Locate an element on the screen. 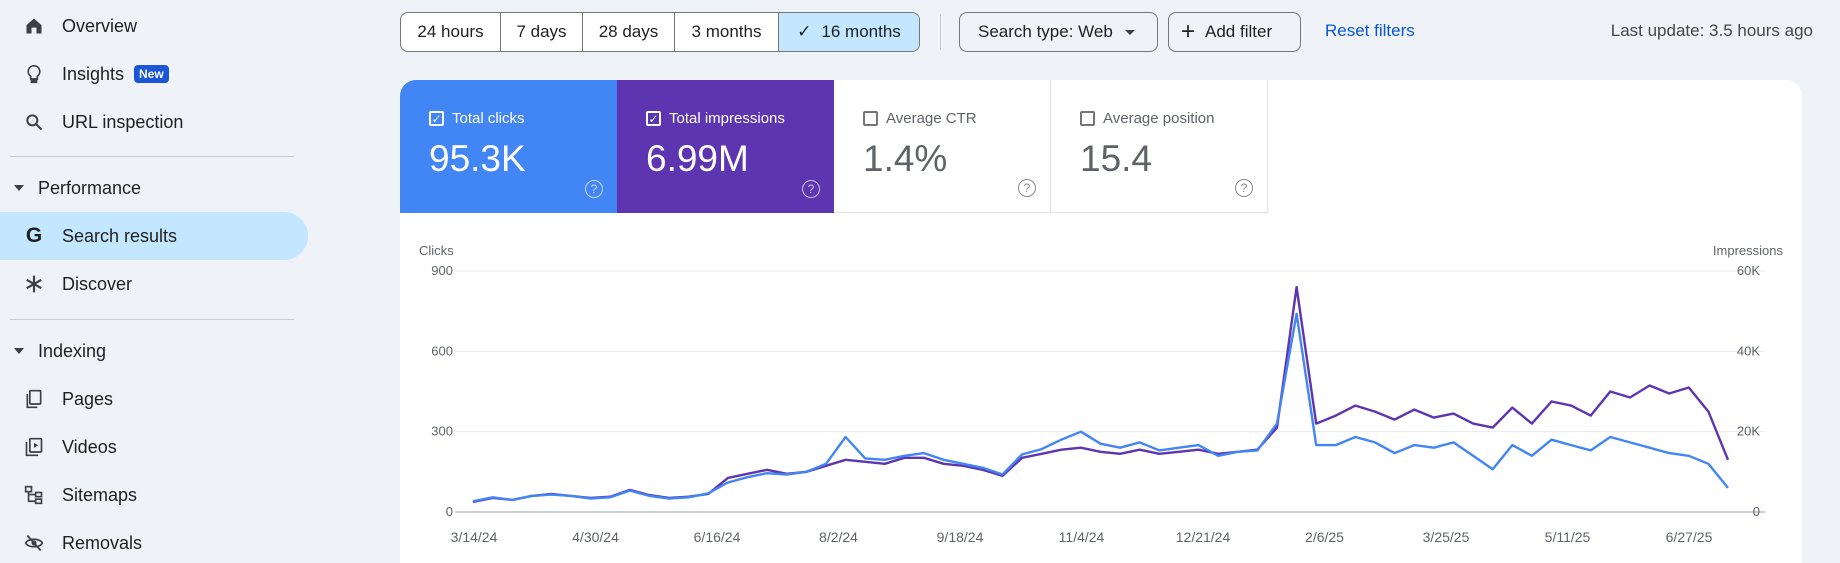  reset-filters-link: Reset filters is located at coordinates (1370, 30).